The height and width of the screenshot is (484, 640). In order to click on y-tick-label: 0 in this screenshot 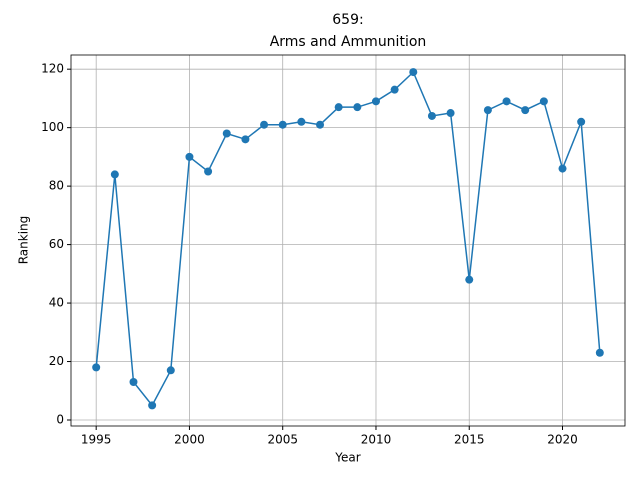, I will do `click(60, 420)`.